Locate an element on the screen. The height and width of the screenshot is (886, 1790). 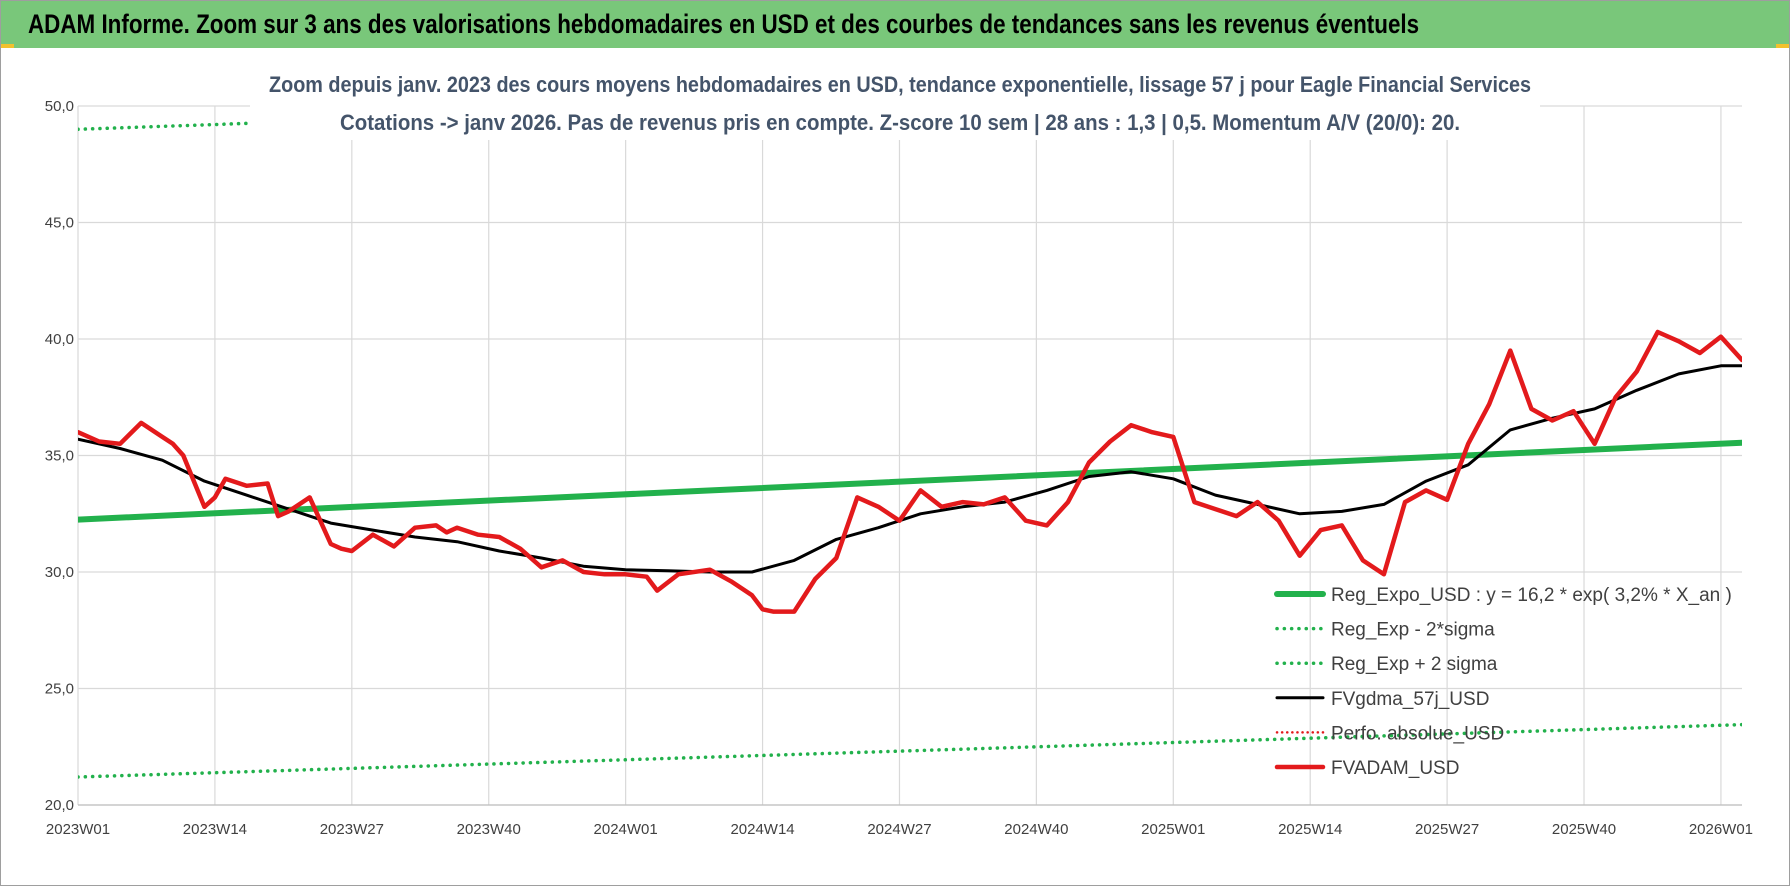
y-tick-label: 35,0 is located at coordinates (59, 456).